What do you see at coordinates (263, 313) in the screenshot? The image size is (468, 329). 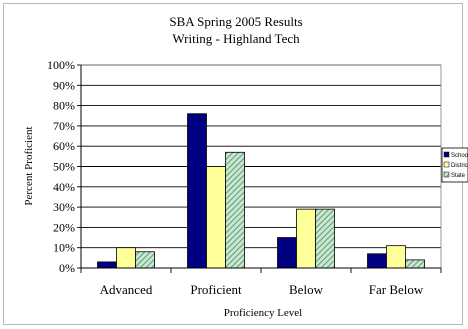 I see `x-axis-label: Proficiency Level` at bounding box center [263, 313].